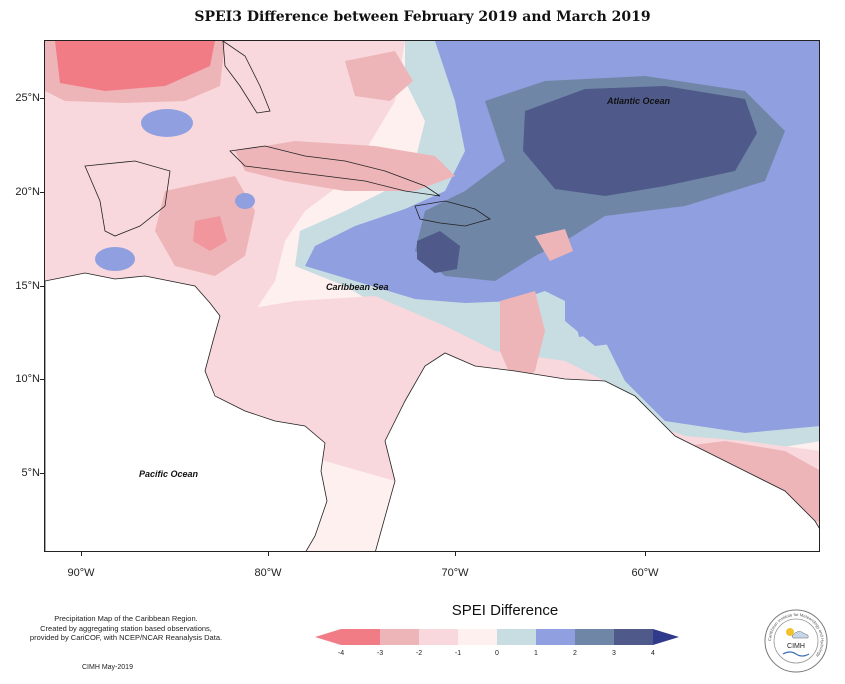  I want to click on legend-tick-label: 0, so click(497, 653).